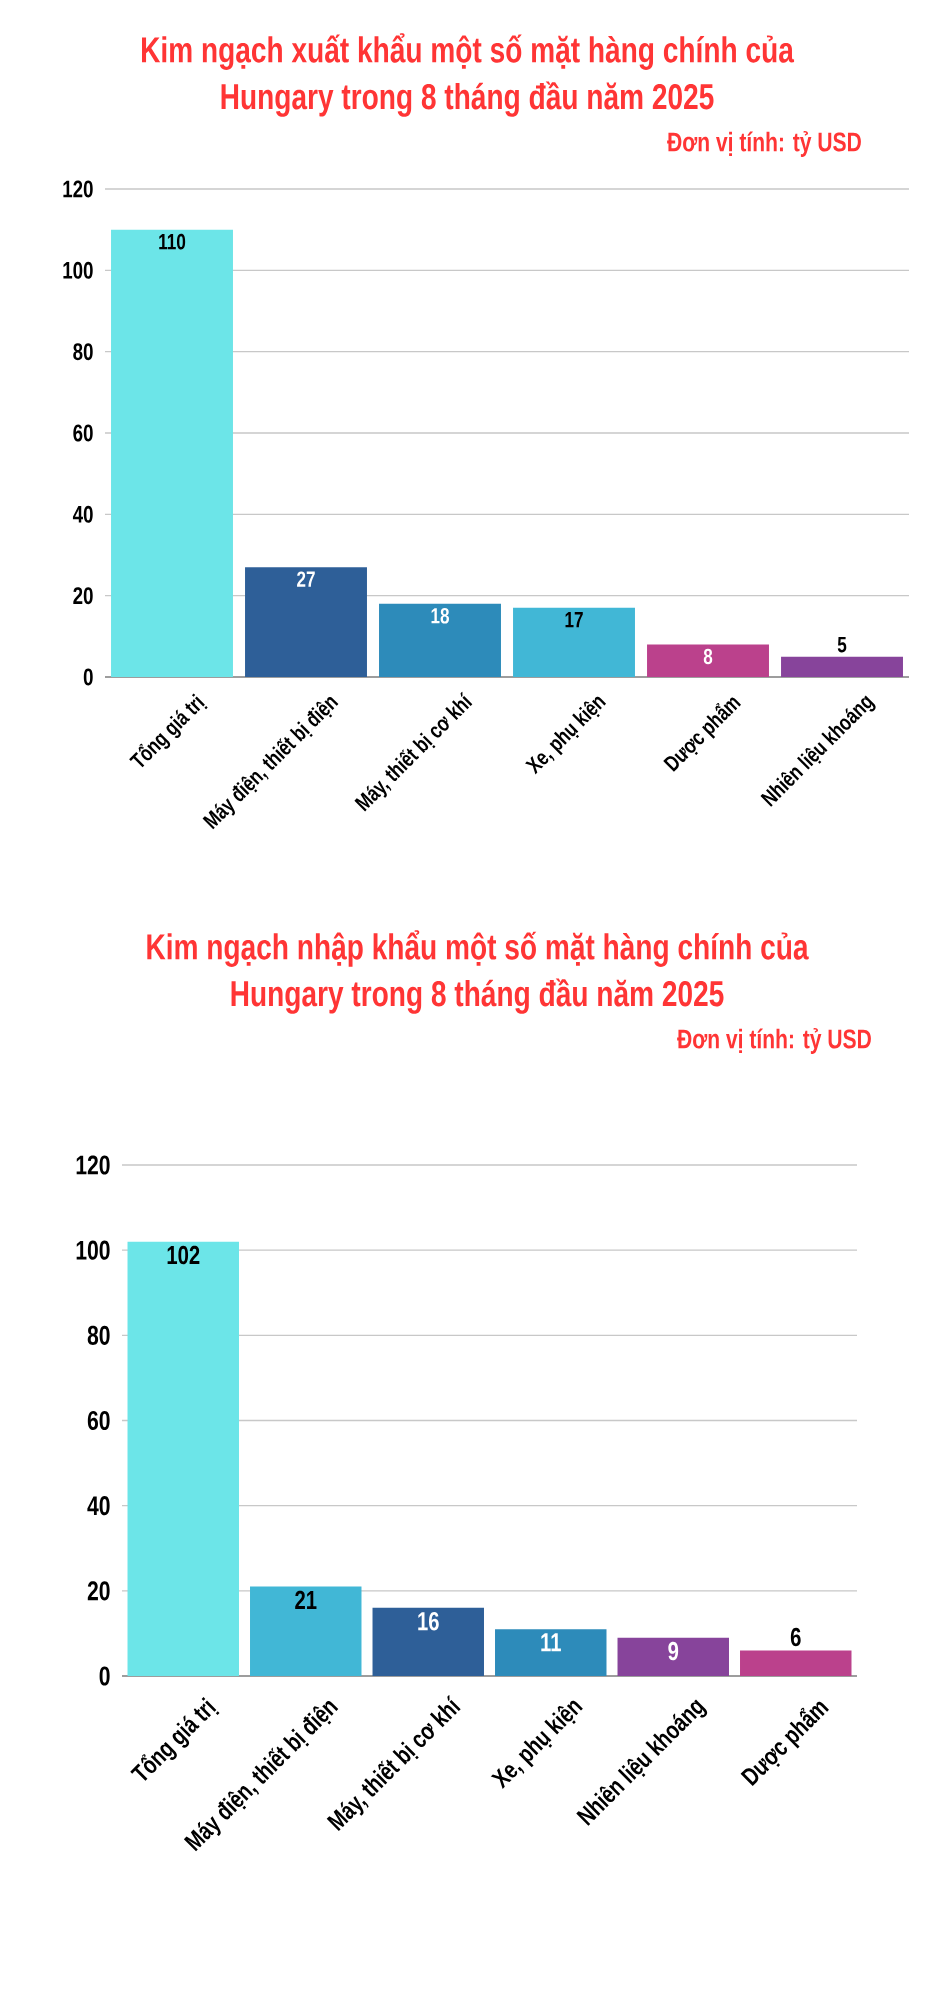 Image resolution: width=943 pixels, height=2000 pixels. I want to click on data-label: 5, so click(842, 645).